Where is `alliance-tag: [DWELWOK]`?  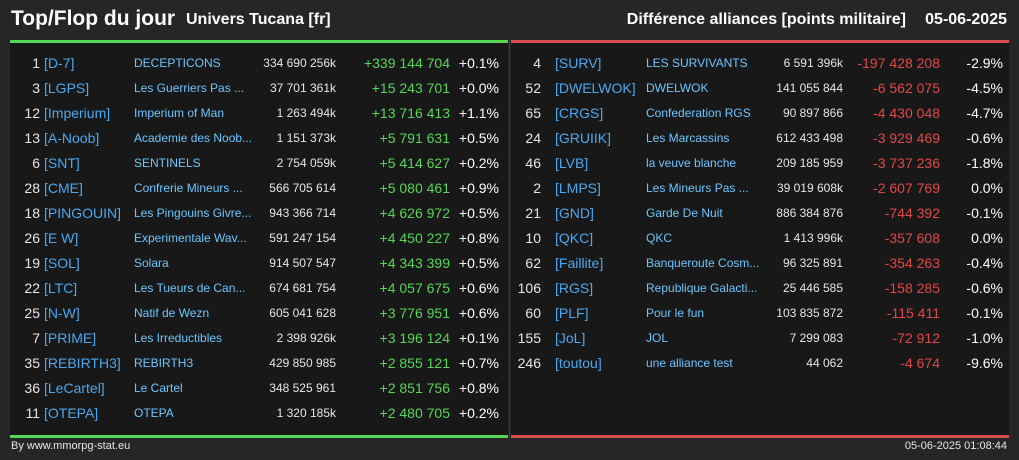 alliance-tag: [DWELWOK] is located at coordinates (595, 88).